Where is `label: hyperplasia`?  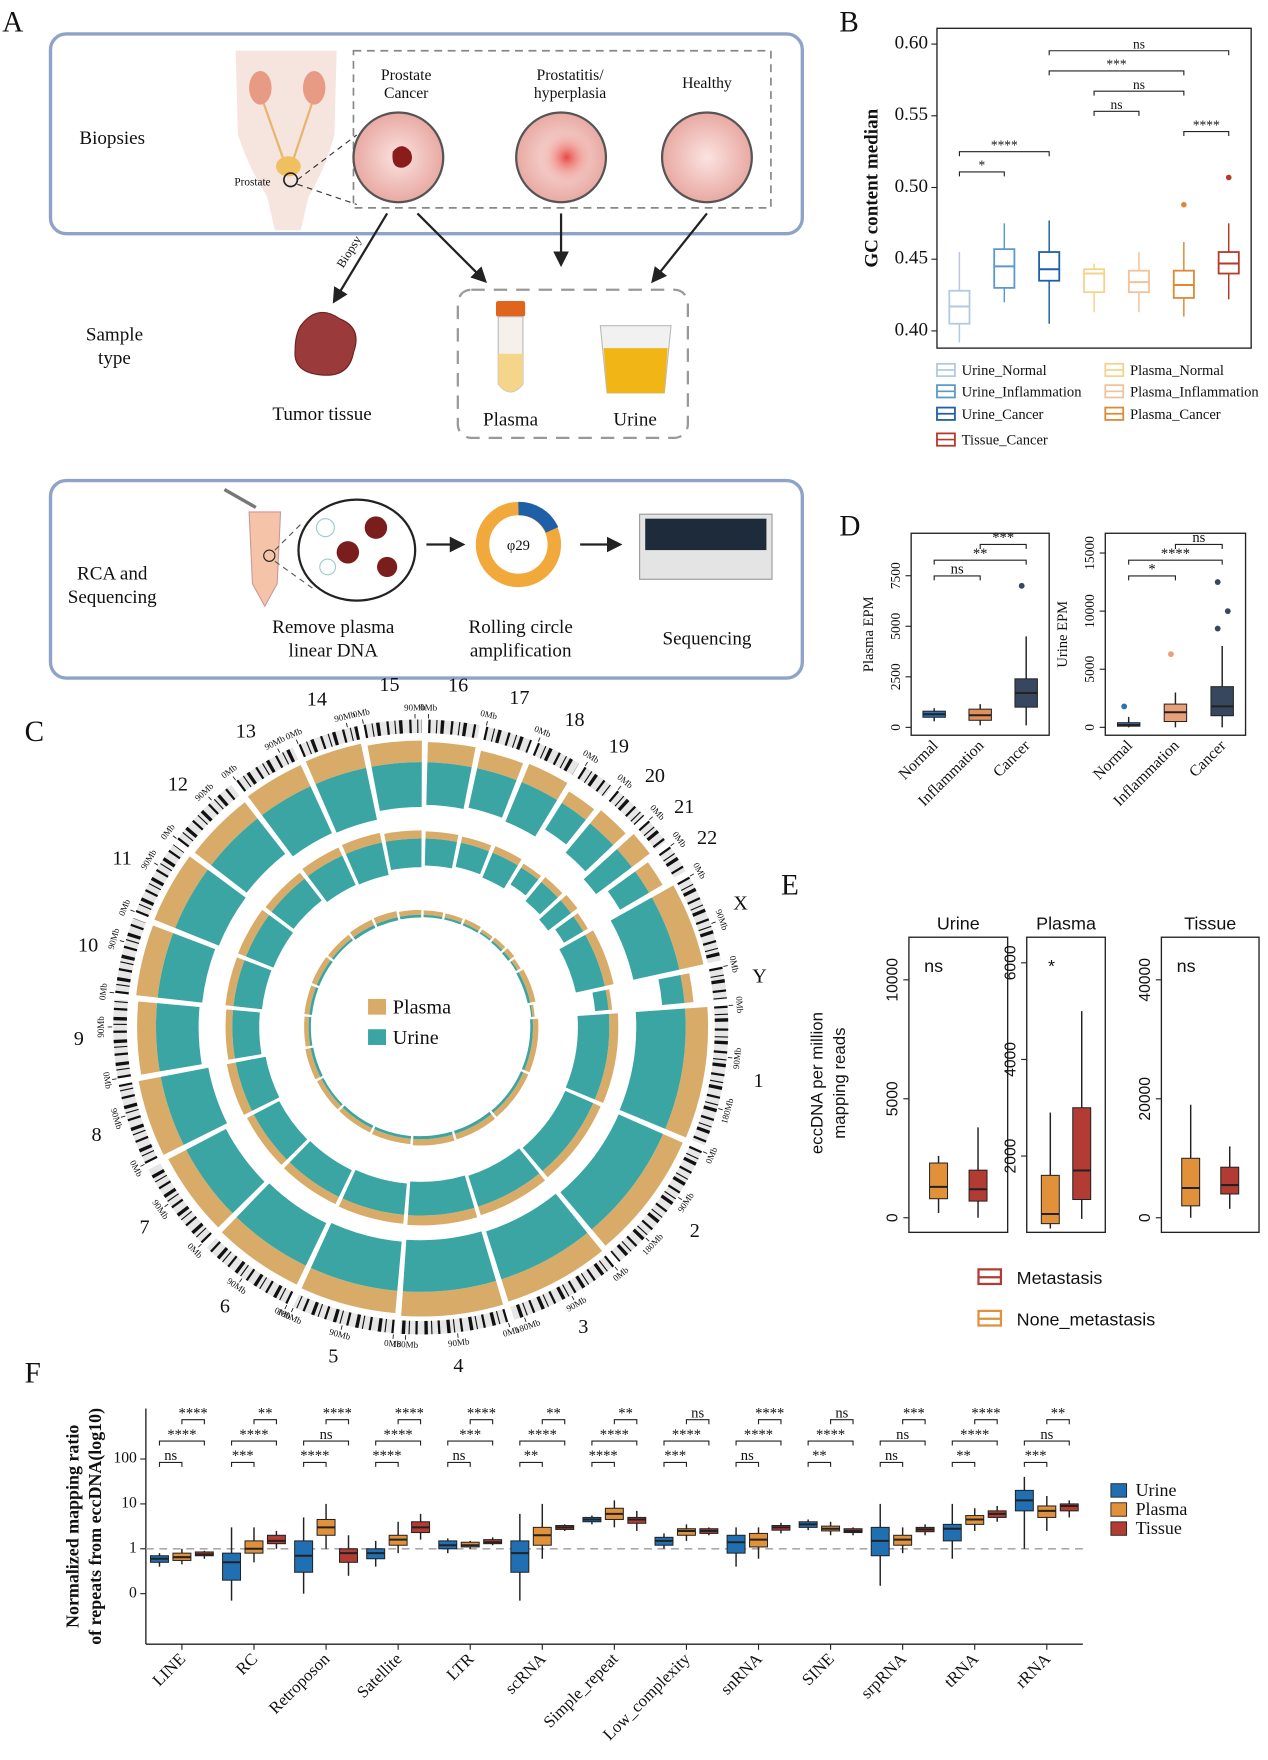
label: hyperplasia is located at coordinates (570, 93).